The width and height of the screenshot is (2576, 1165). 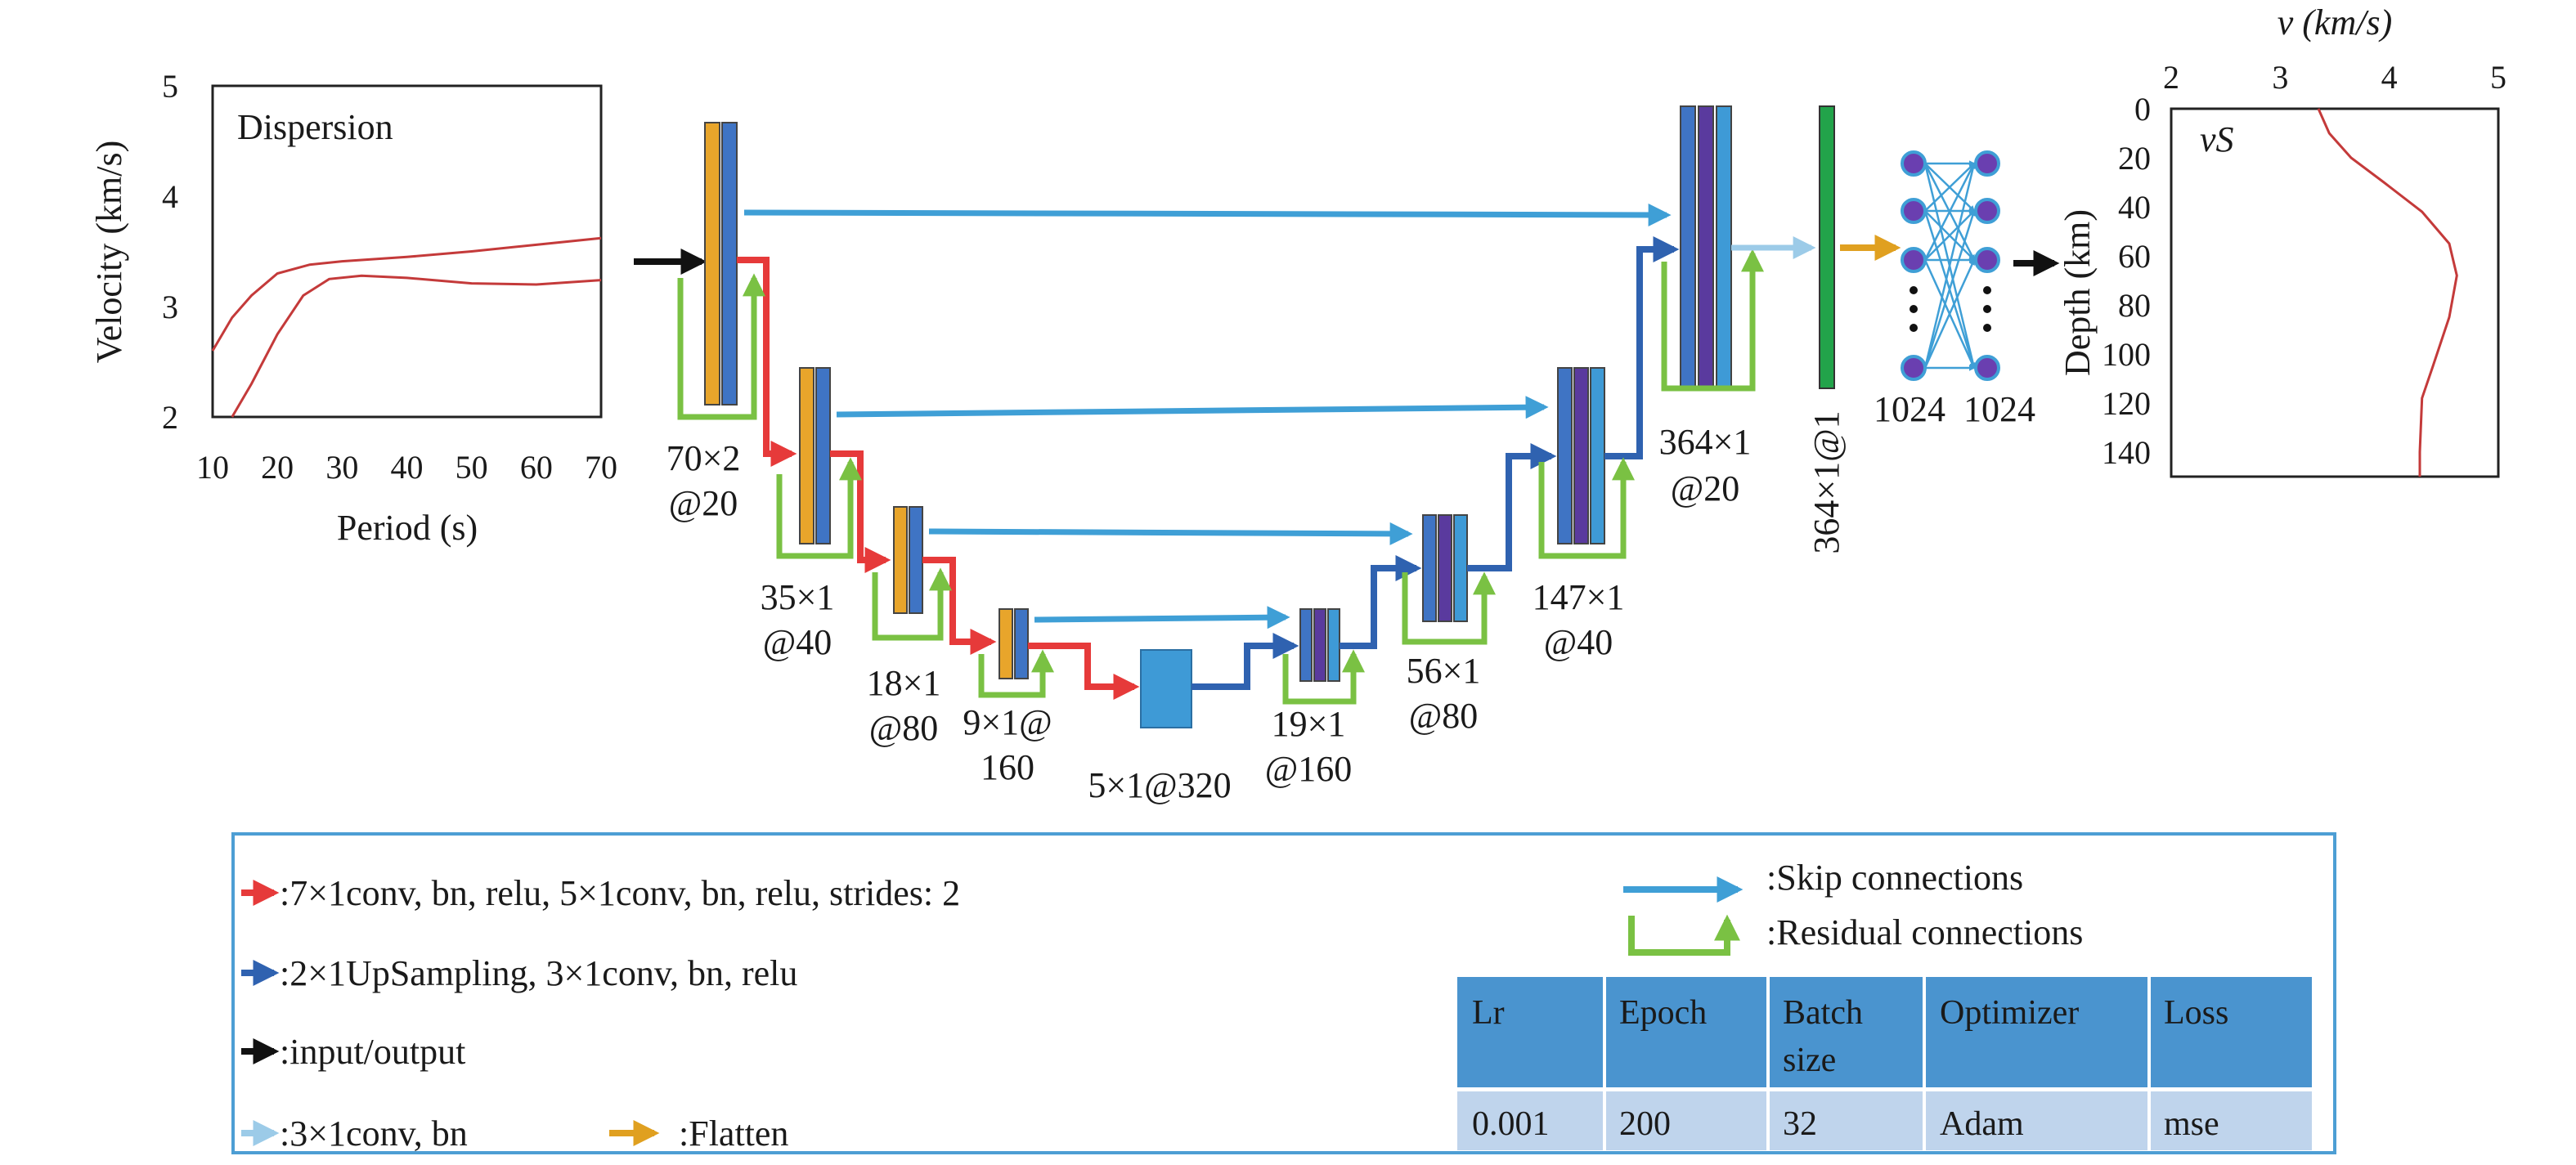 I want to click on table-cell-optimizer: Adam, so click(x=1982, y=1124).